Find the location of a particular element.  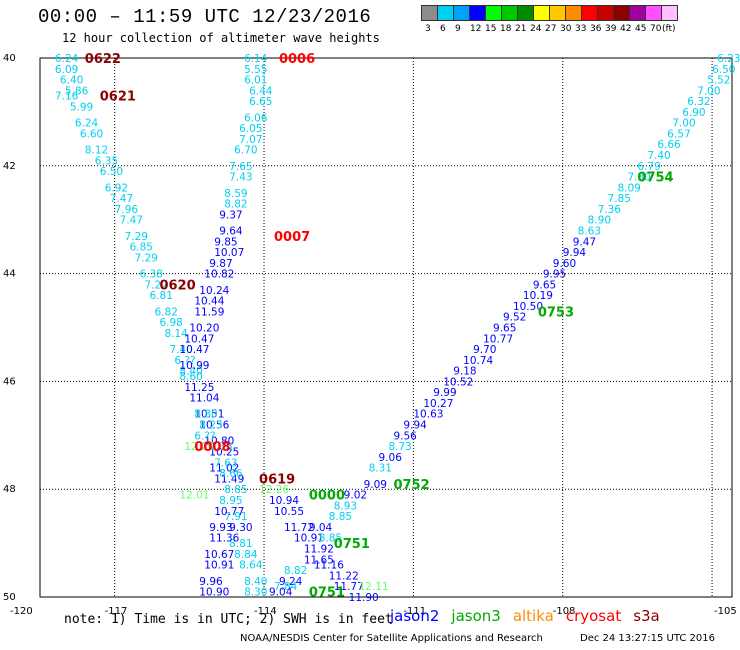

wave-height-value: 10.24 is located at coordinates (214, 291).